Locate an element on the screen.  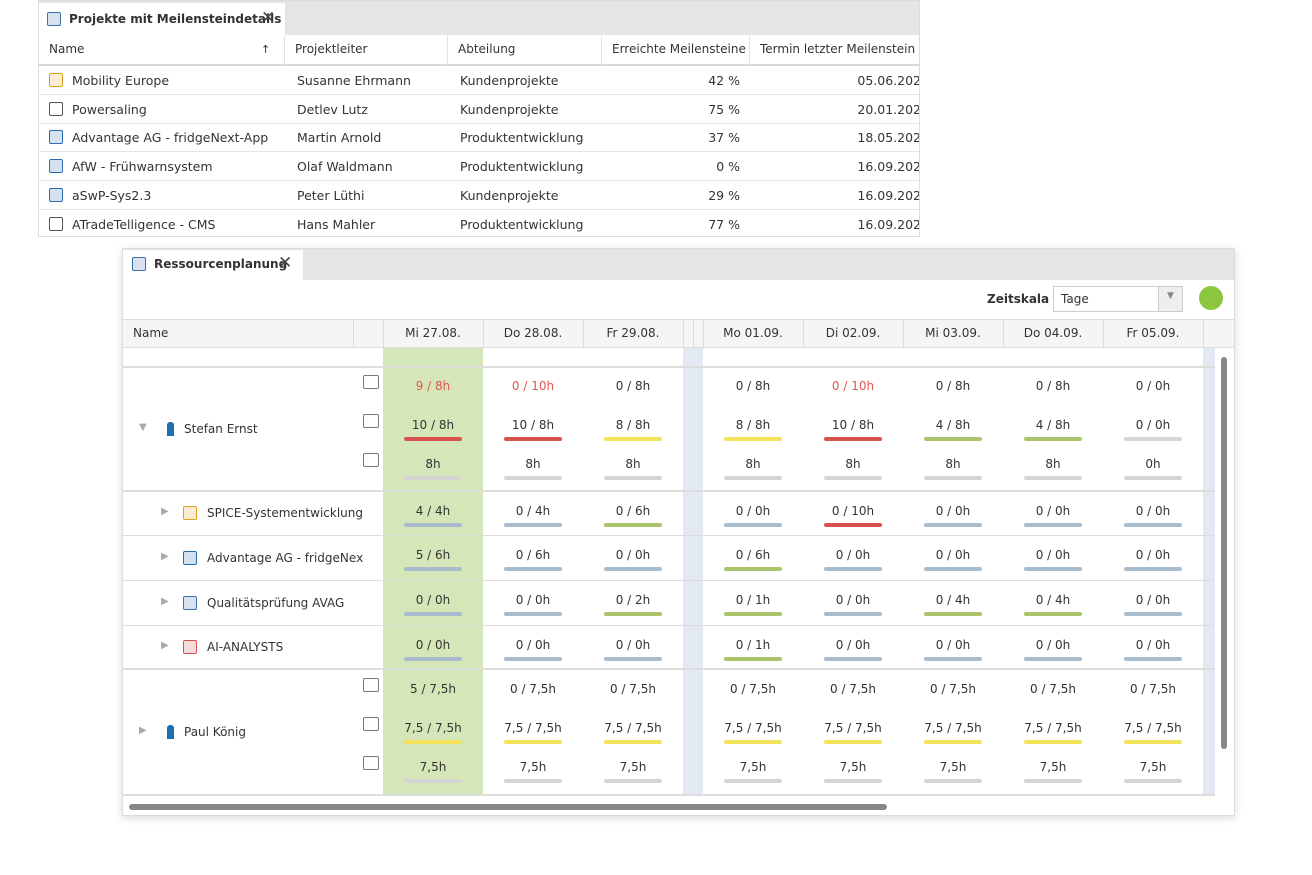
cell-value: 9 / 8h is located at coordinates (433, 386).